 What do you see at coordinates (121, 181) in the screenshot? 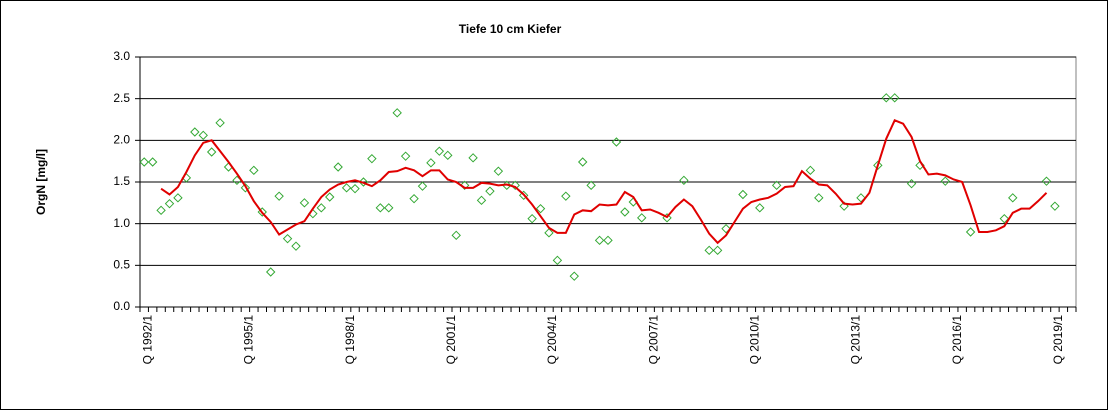
I see `y-tick-label: 1.5` at bounding box center [121, 181].